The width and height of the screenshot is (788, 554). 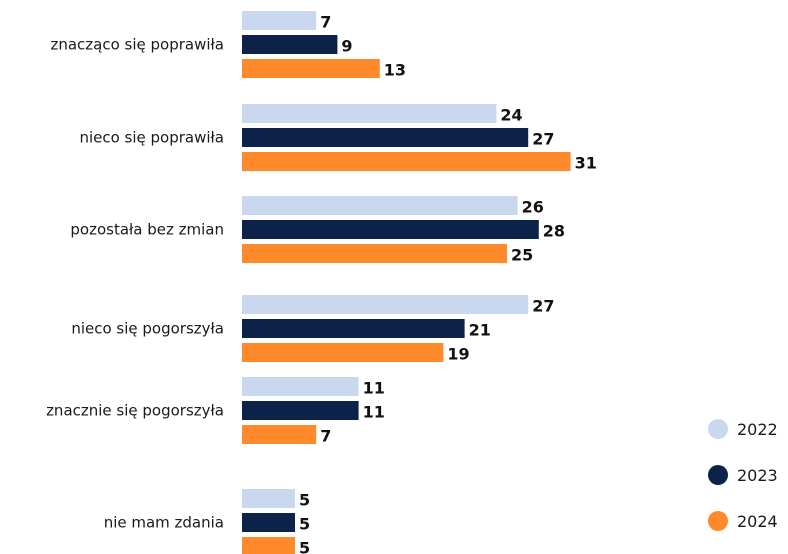 What do you see at coordinates (718, 429) in the screenshot?
I see `legend-swatch-2022` at bounding box center [718, 429].